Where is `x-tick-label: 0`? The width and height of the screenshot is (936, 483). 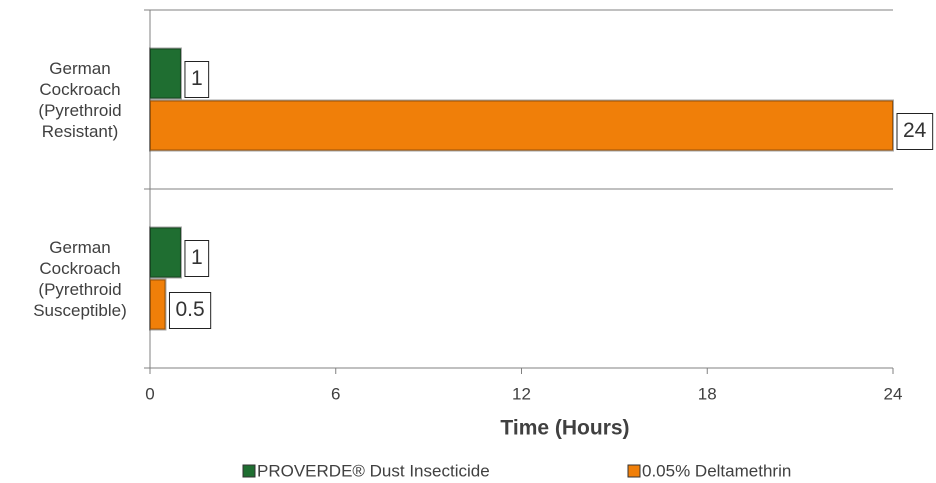 x-tick-label: 0 is located at coordinates (149, 393).